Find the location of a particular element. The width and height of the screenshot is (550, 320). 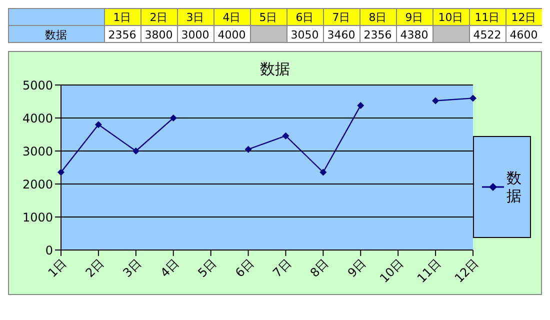

y-tick-label: 4000 is located at coordinates (37, 118).